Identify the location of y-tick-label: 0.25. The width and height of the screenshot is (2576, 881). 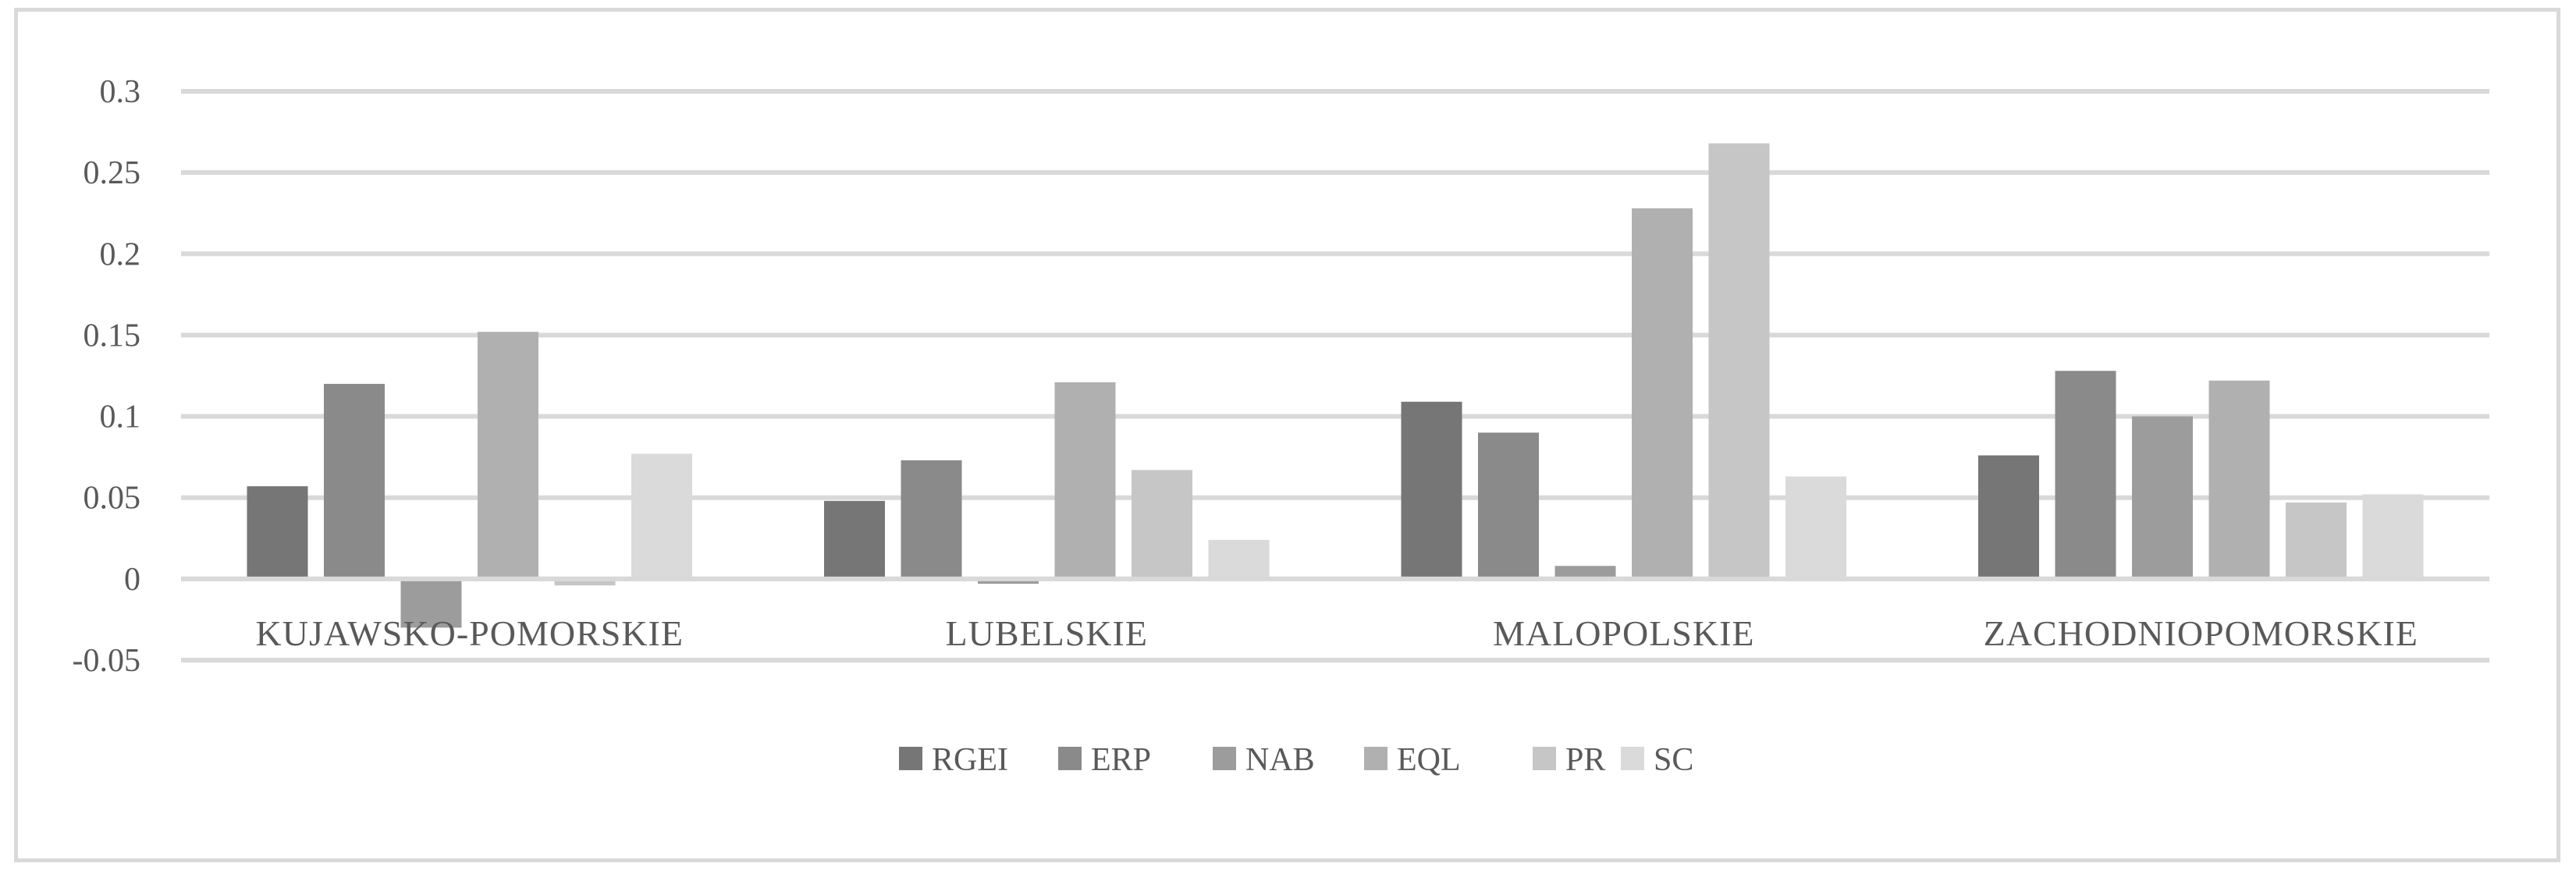
(112, 173).